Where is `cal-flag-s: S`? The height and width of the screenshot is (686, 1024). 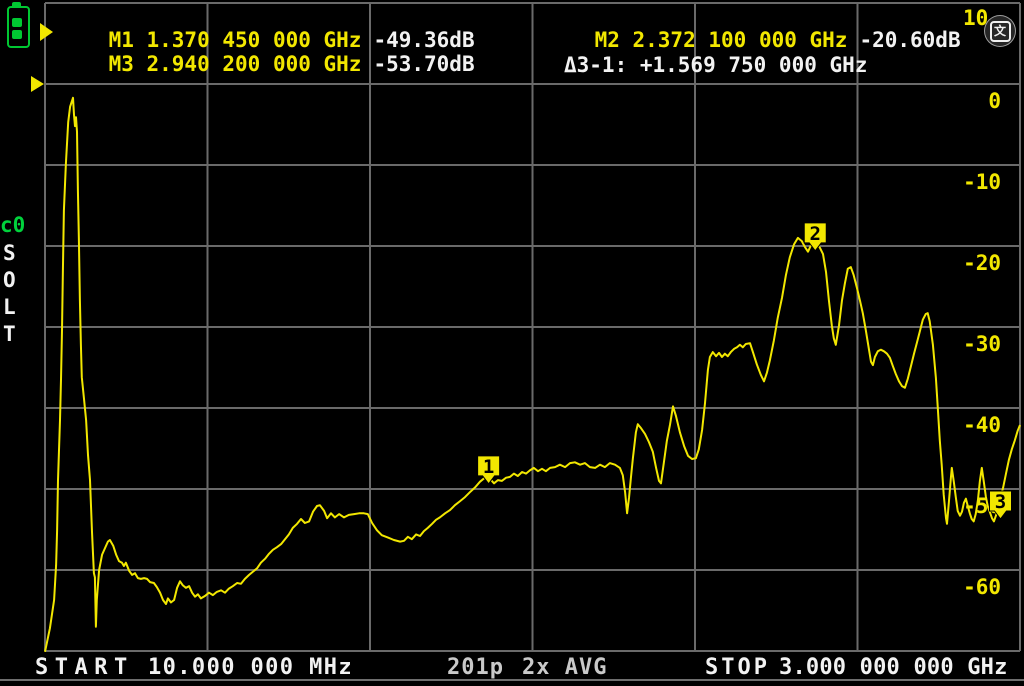
cal-flag-s: S is located at coordinates (9, 253).